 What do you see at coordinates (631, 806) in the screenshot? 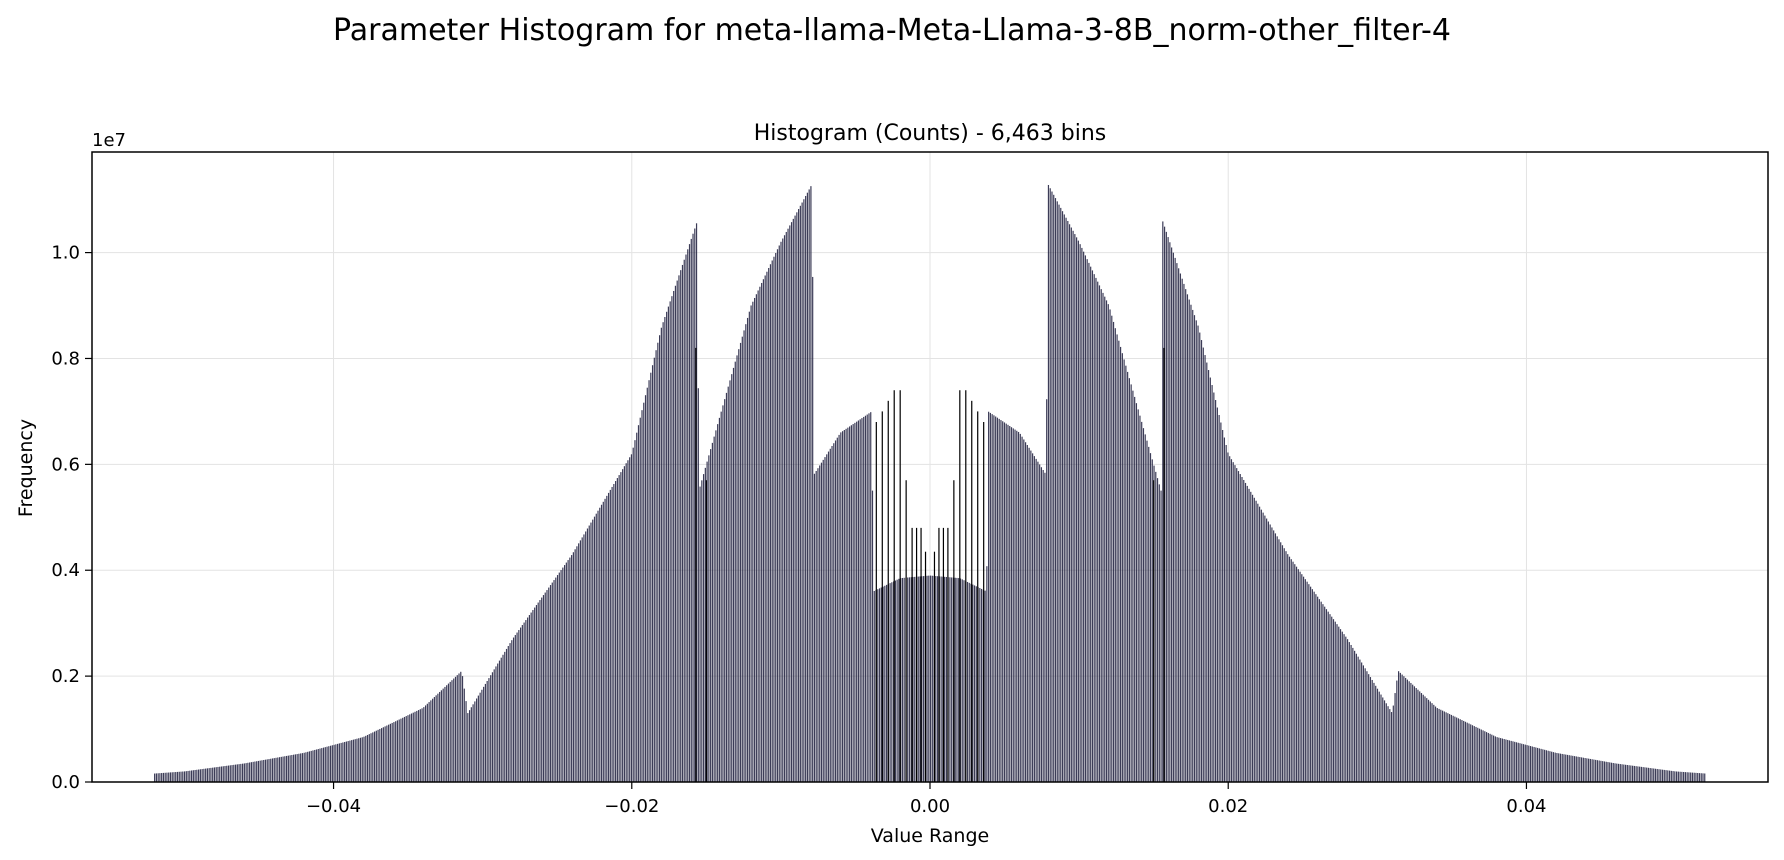
I see `x-tick-label: −0.02` at bounding box center [631, 806].